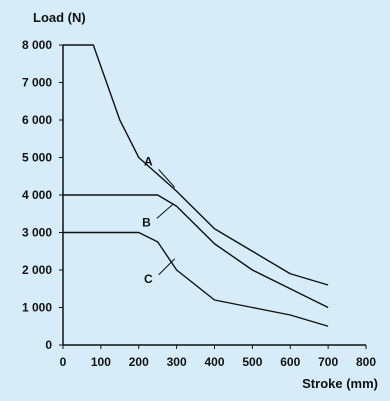 The width and height of the screenshot is (390, 401). What do you see at coordinates (366, 362) in the screenshot?
I see `x-tick-label: 800` at bounding box center [366, 362].